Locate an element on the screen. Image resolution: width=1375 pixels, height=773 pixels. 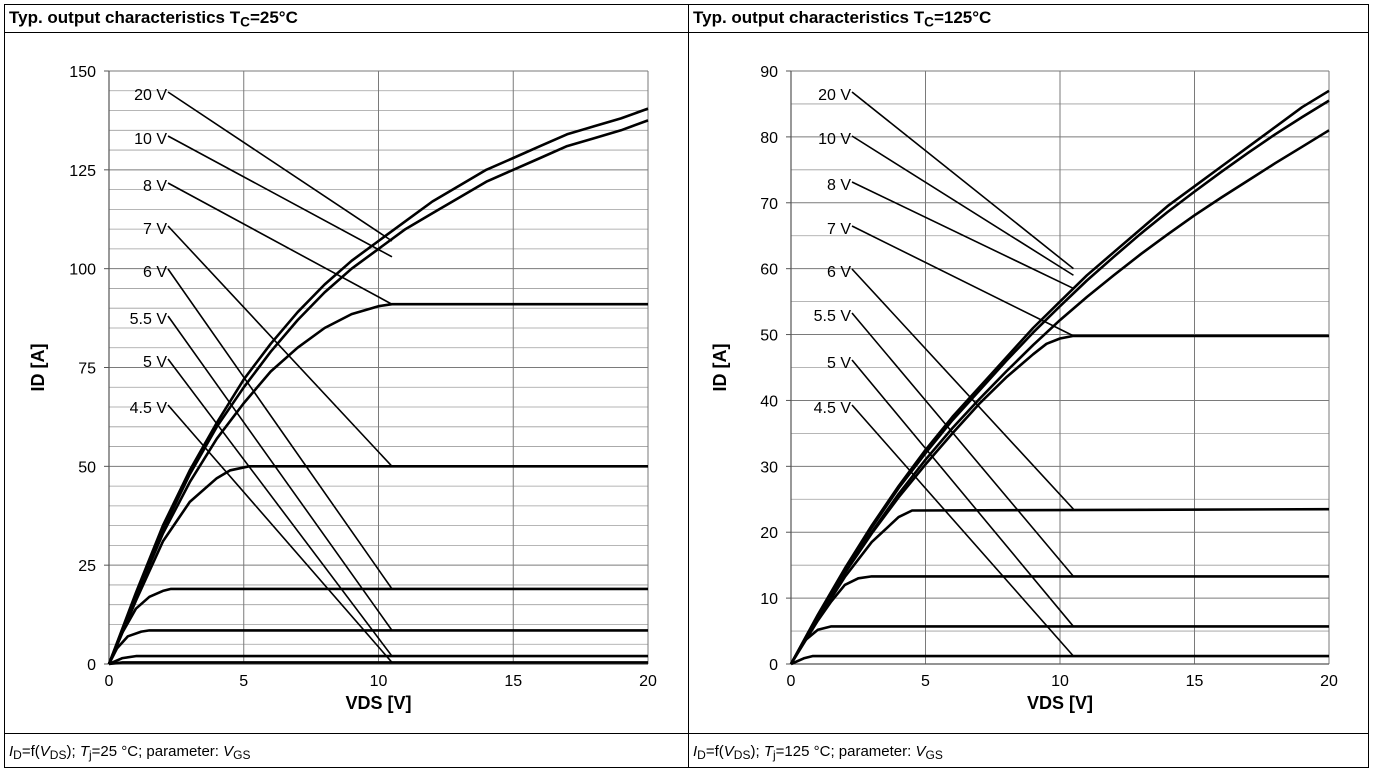
title-divider is located at coordinates (686, 32).